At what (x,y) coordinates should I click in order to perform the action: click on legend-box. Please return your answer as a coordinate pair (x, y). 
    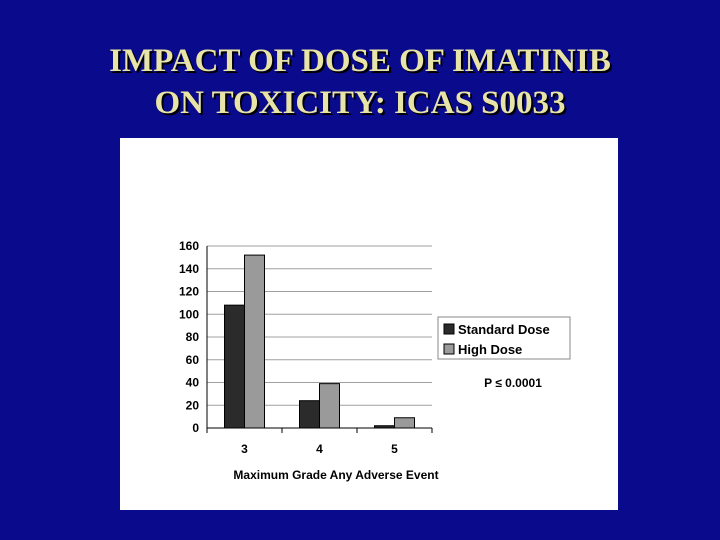
    Looking at the image, I should click on (504, 338).